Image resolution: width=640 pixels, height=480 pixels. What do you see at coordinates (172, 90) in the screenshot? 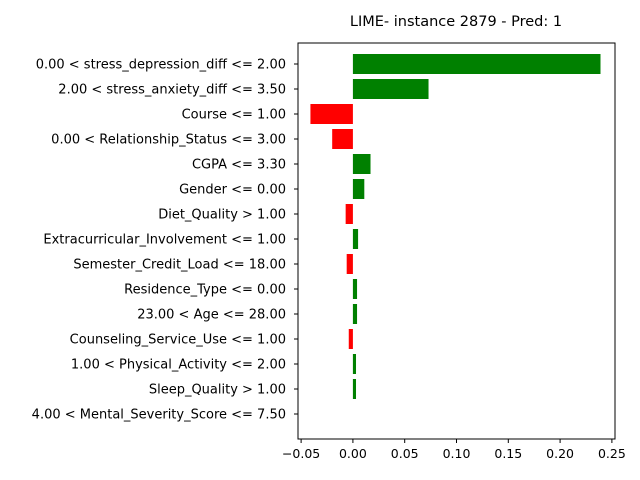
I see `y-tick-label-1: 2.00 < stress_anxiety_diff <= 3.50` at bounding box center [172, 90].